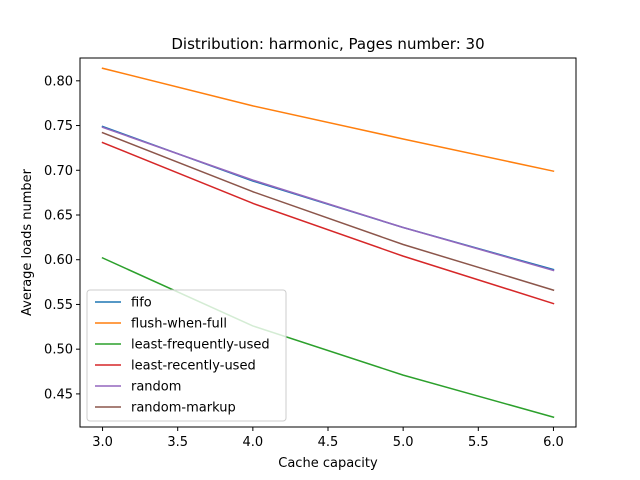  I want to click on x-tick-label: 3.5, so click(177, 442).